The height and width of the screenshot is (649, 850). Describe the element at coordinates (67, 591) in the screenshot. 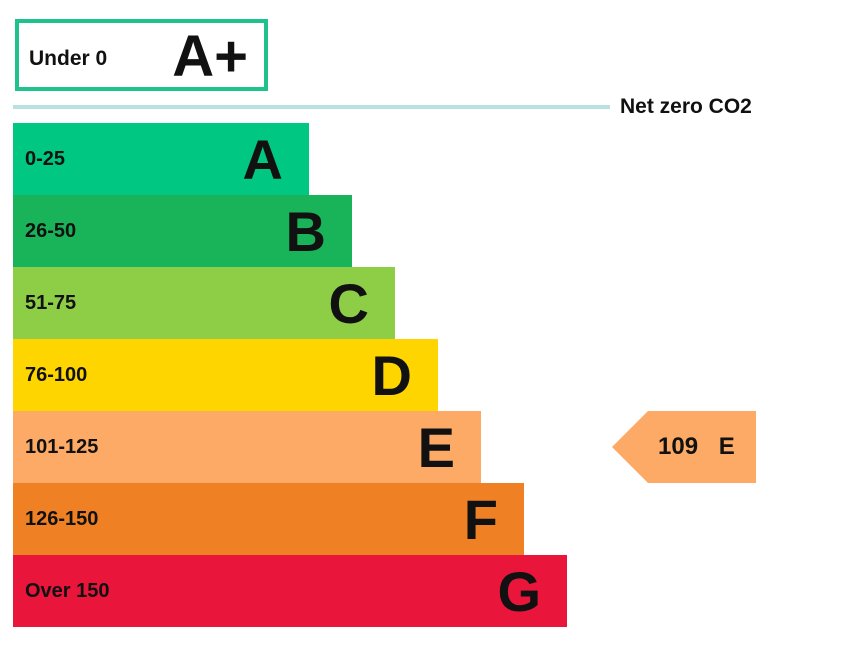

I see `band-range-label: Over 150` at that location.